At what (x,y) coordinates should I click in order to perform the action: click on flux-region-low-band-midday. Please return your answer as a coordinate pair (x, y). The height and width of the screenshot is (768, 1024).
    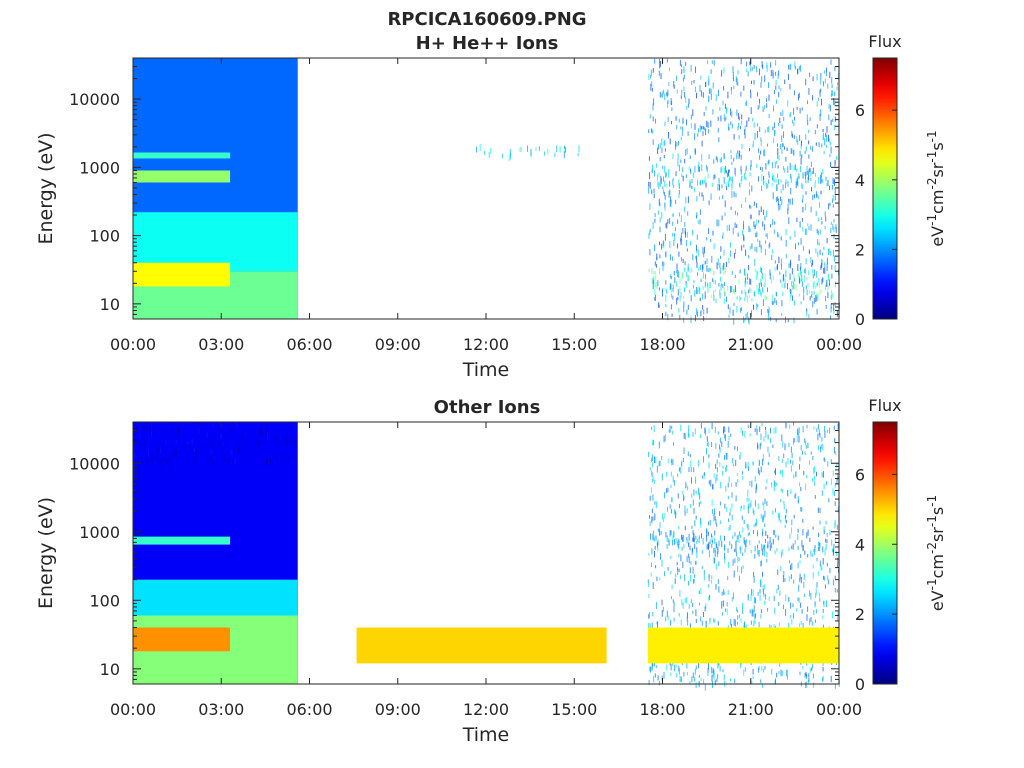
    Looking at the image, I should click on (481, 645).